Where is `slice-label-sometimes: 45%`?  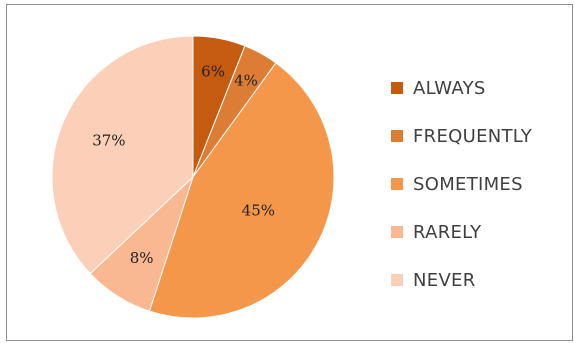 slice-label-sometimes: 45% is located at coordinates (258, 210).